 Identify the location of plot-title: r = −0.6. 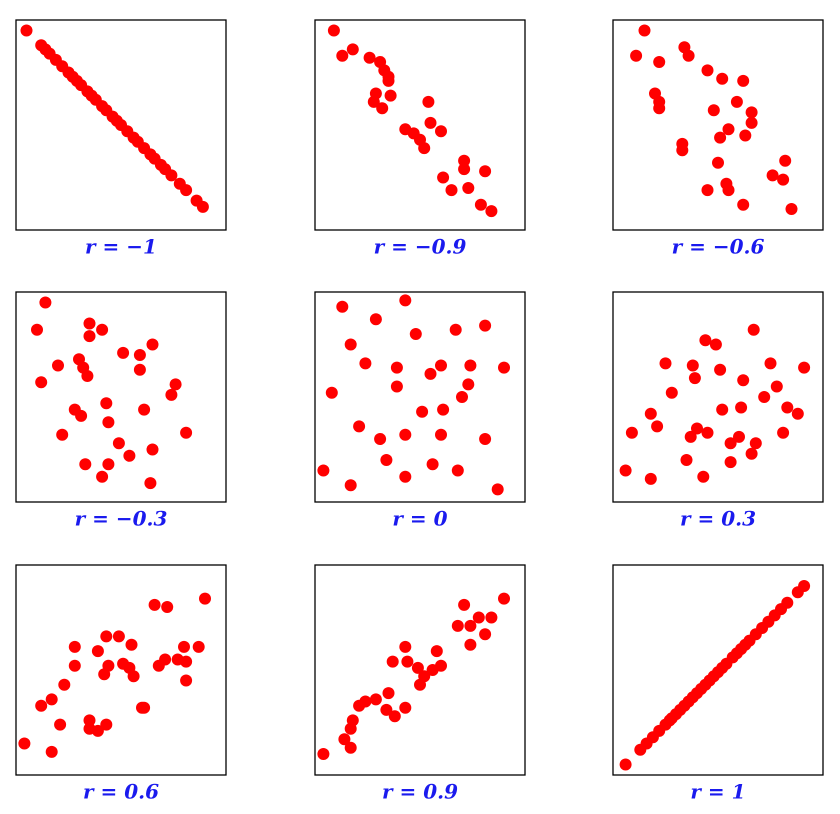
(718, 247).